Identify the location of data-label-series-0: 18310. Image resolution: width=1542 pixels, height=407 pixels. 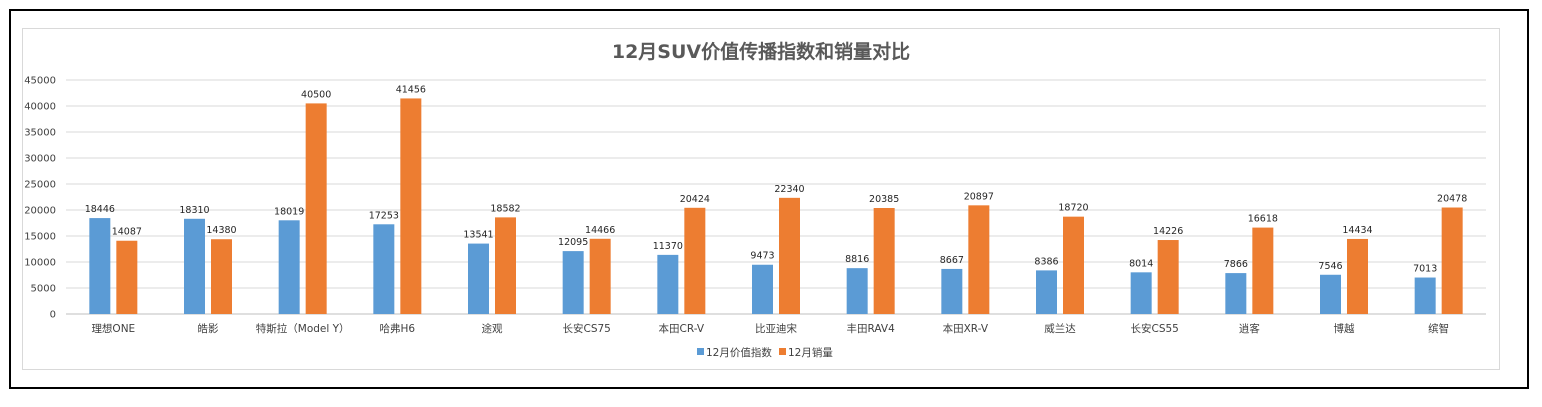
(194, 210).